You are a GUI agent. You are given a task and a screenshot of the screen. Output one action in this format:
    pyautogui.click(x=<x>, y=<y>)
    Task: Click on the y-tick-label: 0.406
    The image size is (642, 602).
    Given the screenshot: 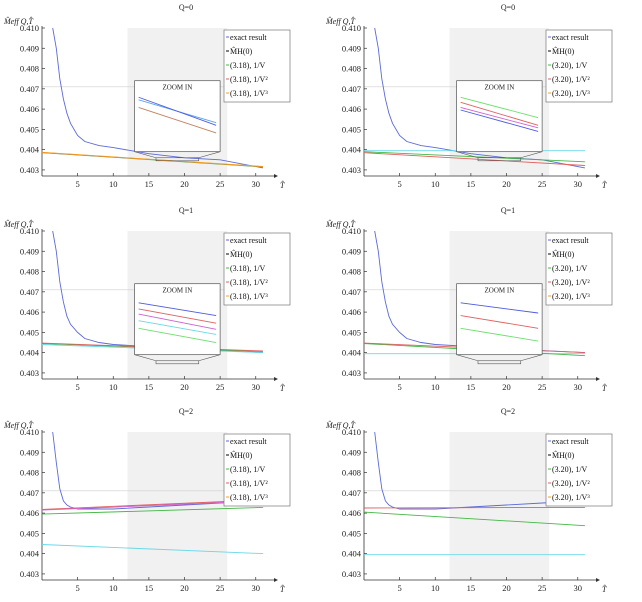 What is the action you would take?
    pyautogui.click(x=351, y=109)
    